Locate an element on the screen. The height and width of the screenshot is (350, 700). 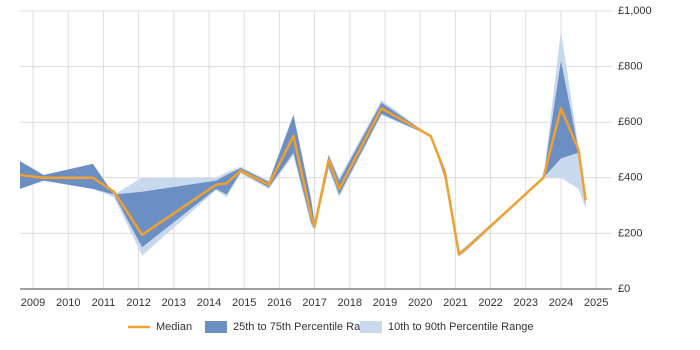
x-tick-label: 2010 is located at coordinates (68, 303).